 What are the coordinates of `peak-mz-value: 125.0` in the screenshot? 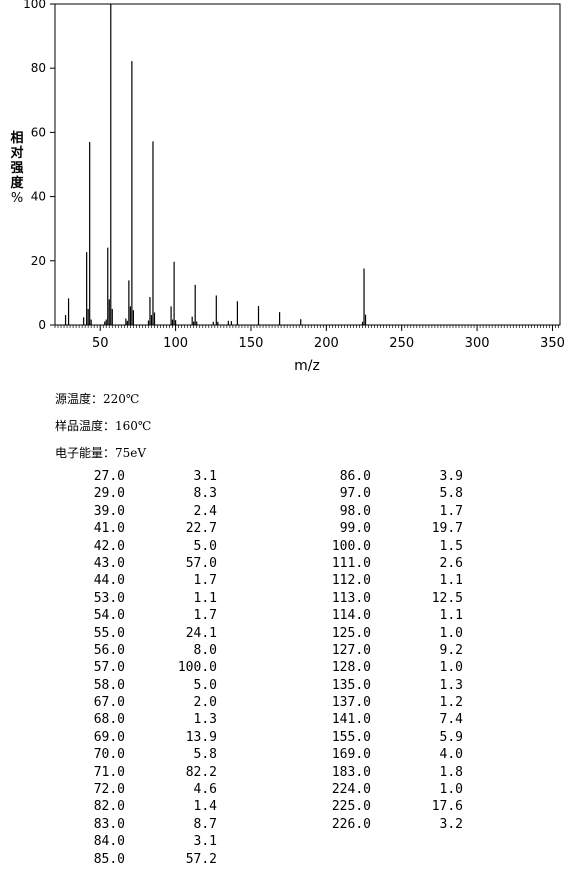 It's located at (351, 633).